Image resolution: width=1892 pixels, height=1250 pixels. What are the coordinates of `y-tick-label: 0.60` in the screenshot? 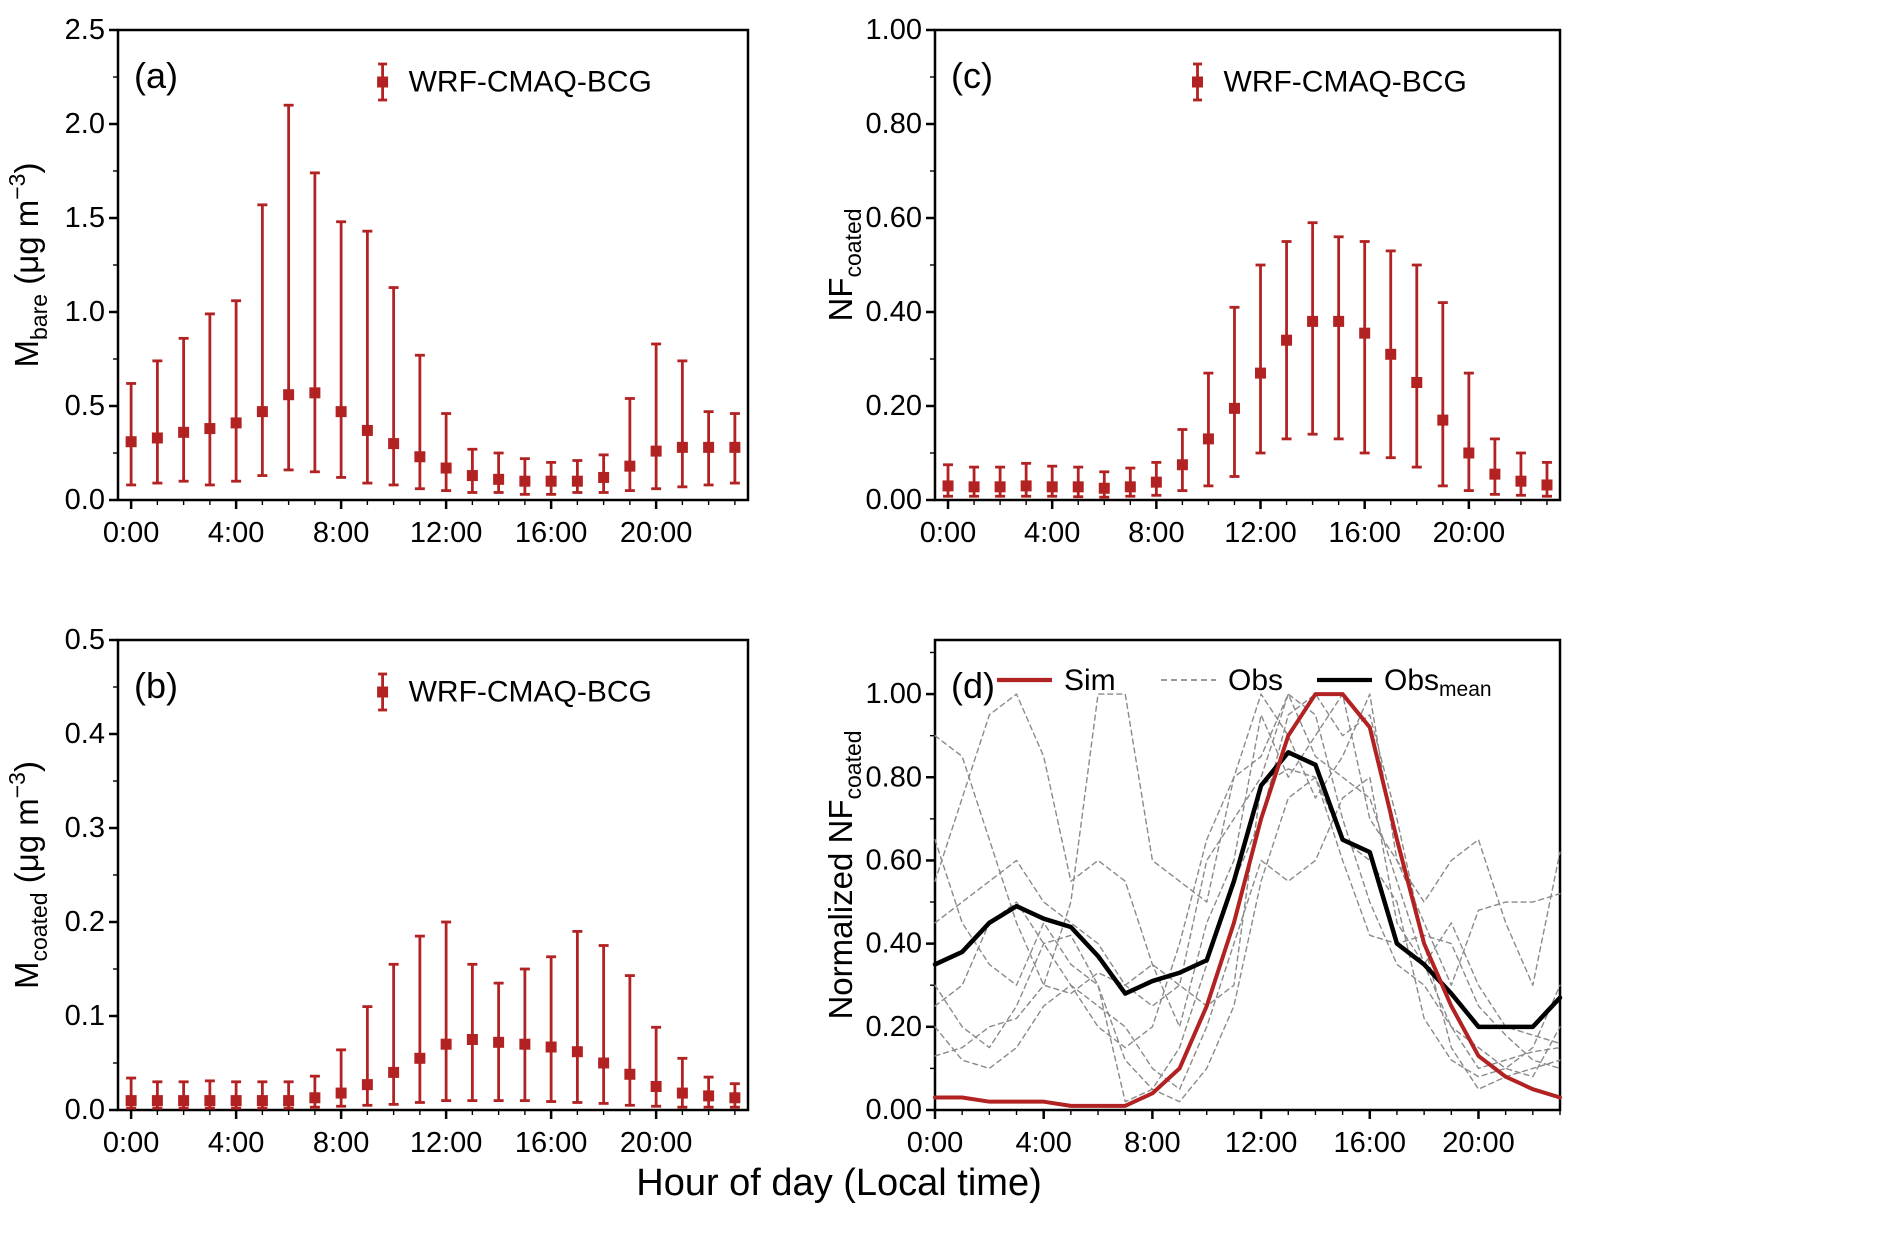 It's located at (894, 218).